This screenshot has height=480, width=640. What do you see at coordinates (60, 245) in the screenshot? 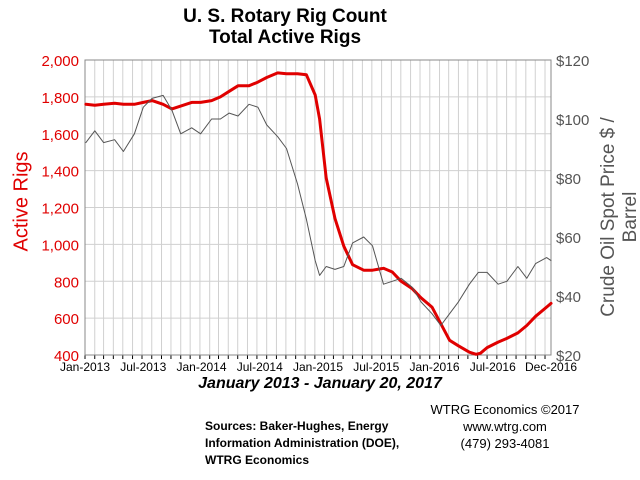
I see `y-tick-label-left: 1,000` at bounding box center [60, 245].